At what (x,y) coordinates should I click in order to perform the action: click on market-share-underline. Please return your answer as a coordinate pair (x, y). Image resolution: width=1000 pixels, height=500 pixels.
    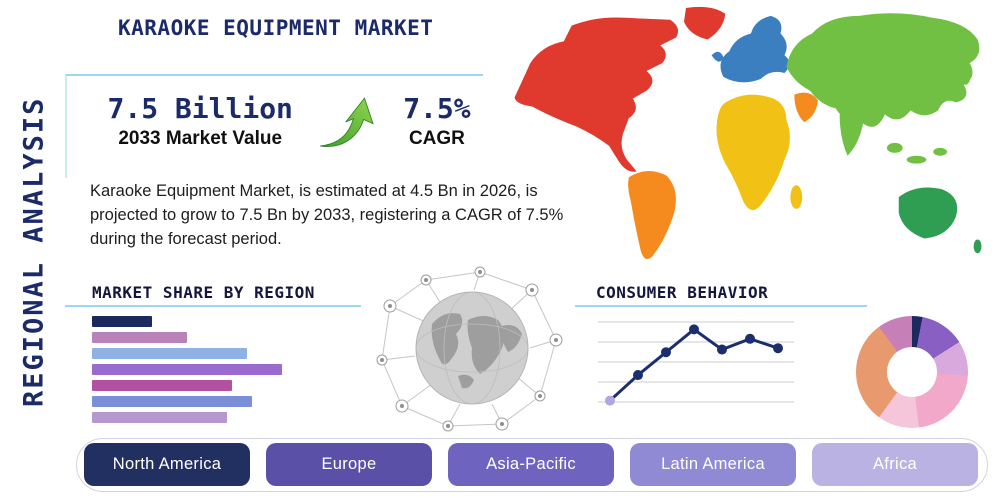
    Looking at the image, I should click on (213, 306).